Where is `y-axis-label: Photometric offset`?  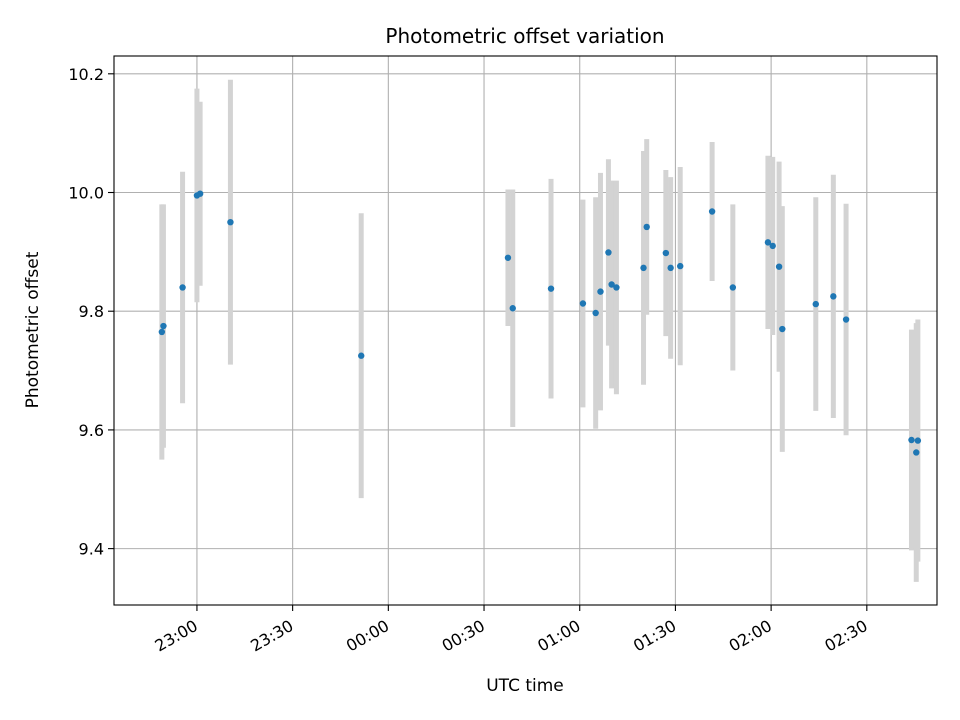
y-axis-label: Photometric offset is located at coordinates (33, 329).